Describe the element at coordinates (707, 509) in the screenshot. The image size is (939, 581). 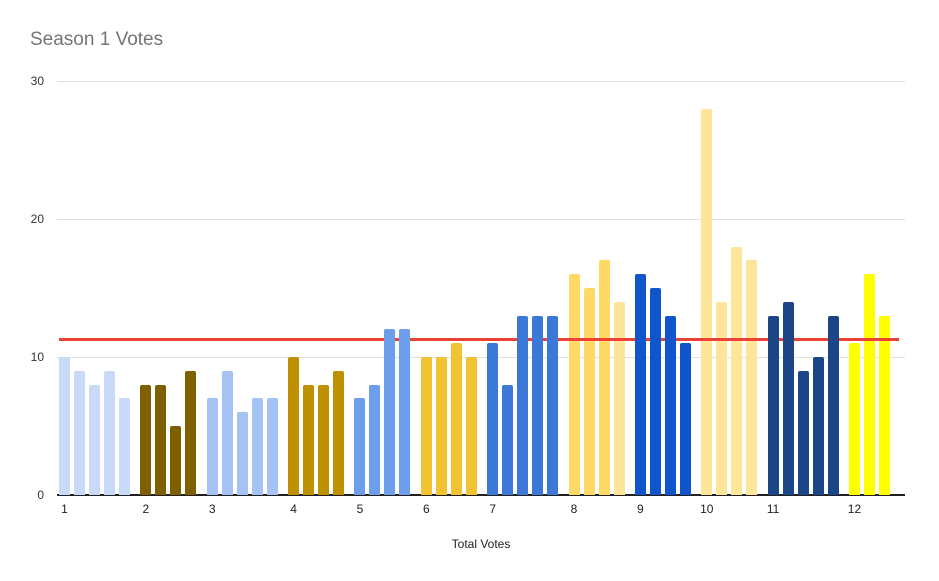
I see `x-tick-label: 10` at that location.